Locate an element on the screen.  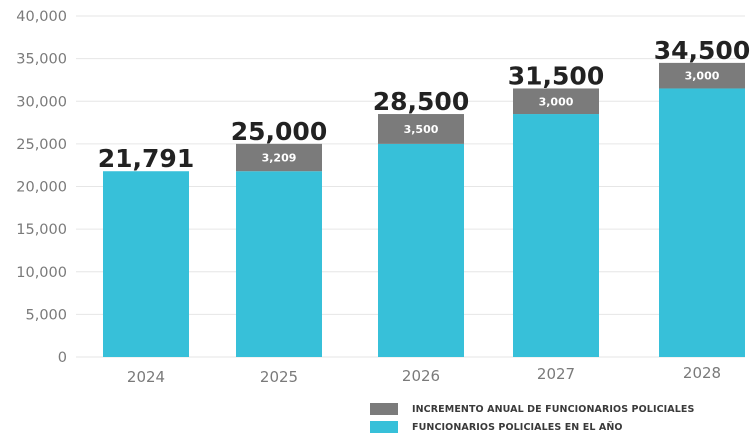
increment-label-2026: 3,500 is located at coordinates (421, 129).